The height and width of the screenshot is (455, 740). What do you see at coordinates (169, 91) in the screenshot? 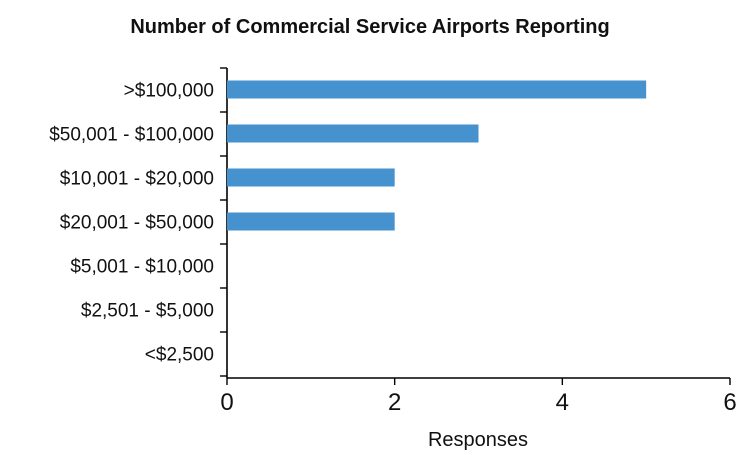
I see `category-label: >$100,000` at bounding box center [169, 91].